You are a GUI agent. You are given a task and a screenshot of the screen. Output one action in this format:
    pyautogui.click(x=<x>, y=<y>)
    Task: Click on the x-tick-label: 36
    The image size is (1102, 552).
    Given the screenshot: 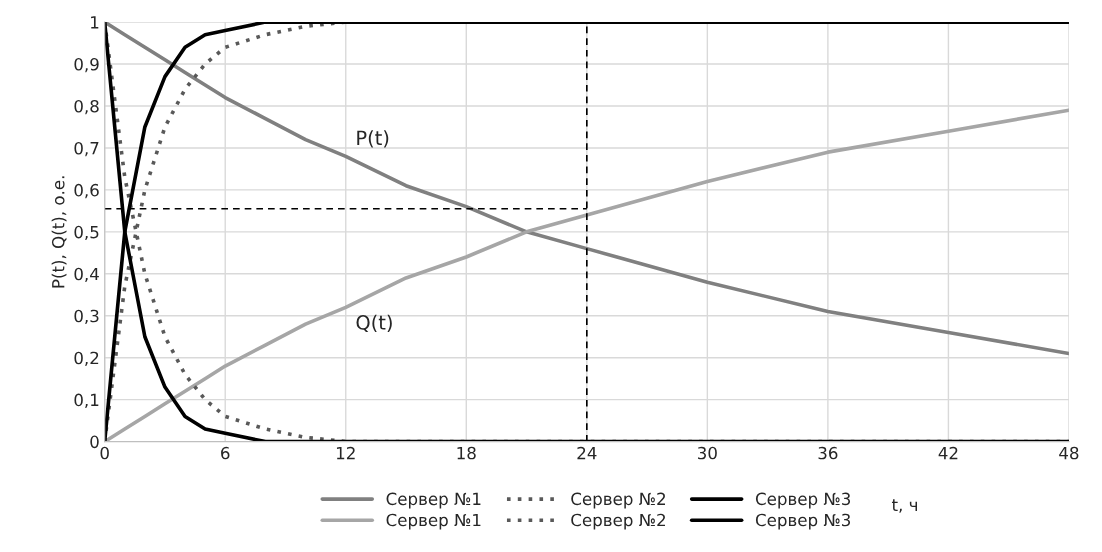 What is the action you would take?
    pyautogui.click(x=828, y=453)
    